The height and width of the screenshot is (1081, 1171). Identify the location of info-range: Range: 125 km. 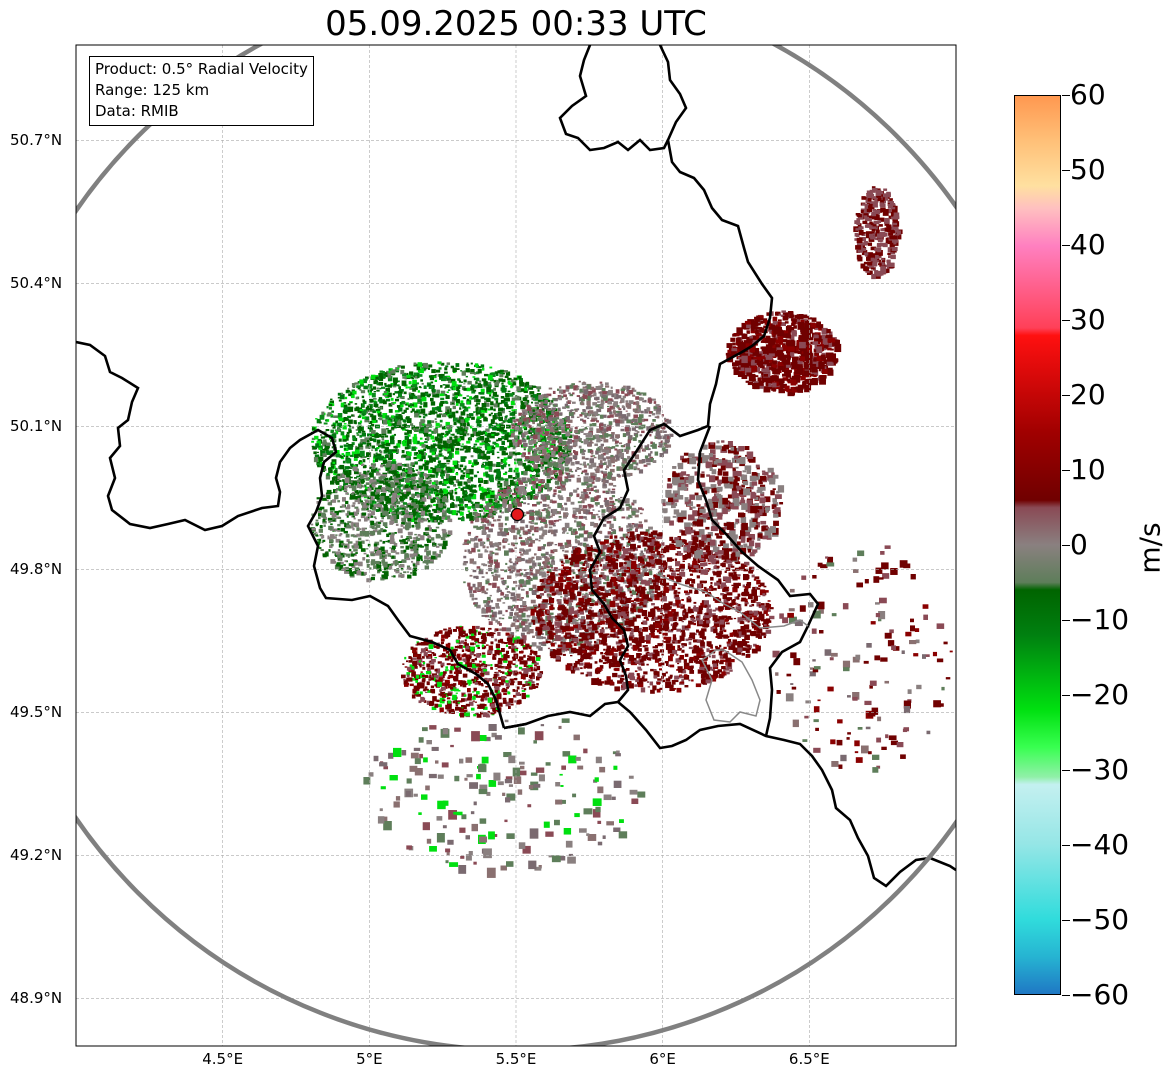
(152, 90).